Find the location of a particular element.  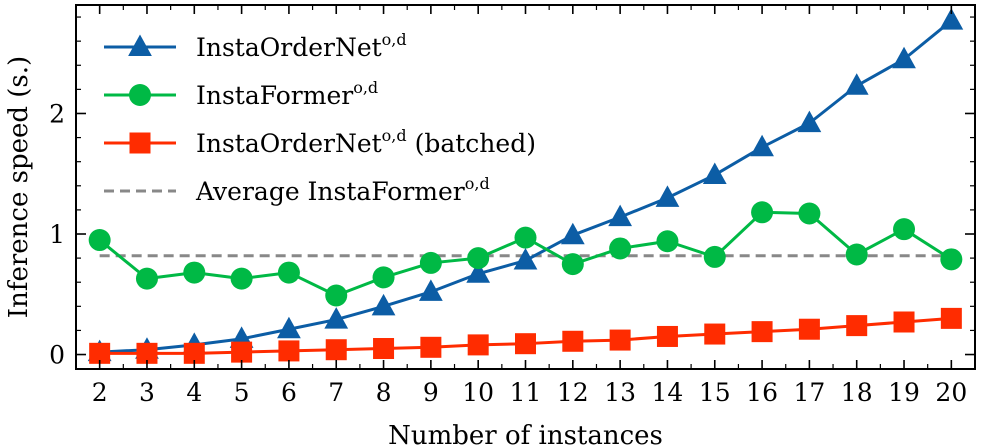

x-tick-label: 3 is located at coordinates (147, 392).